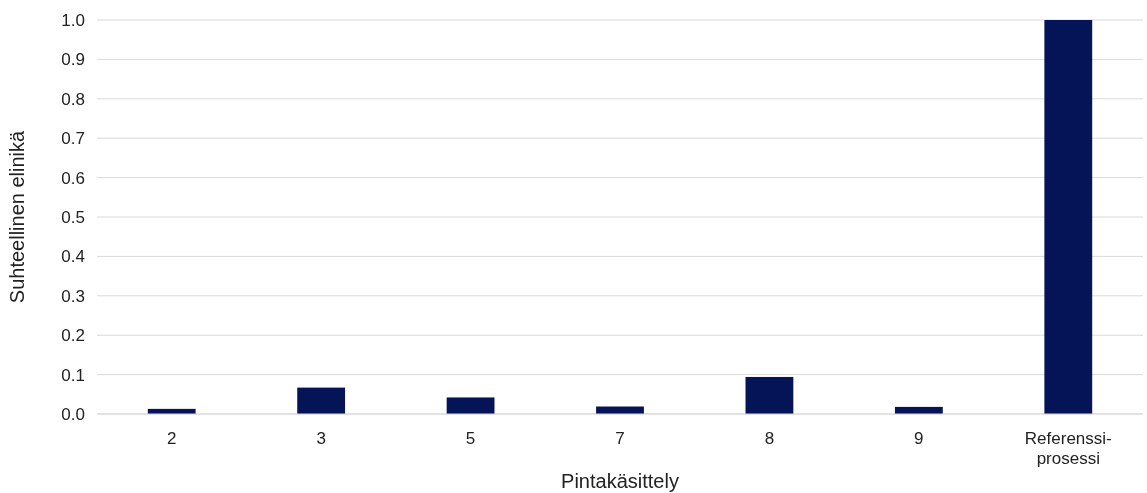  Describe the element at coordinates (73, 336) in the screenshot. I see `y-tick-label: 0.2` at that location.